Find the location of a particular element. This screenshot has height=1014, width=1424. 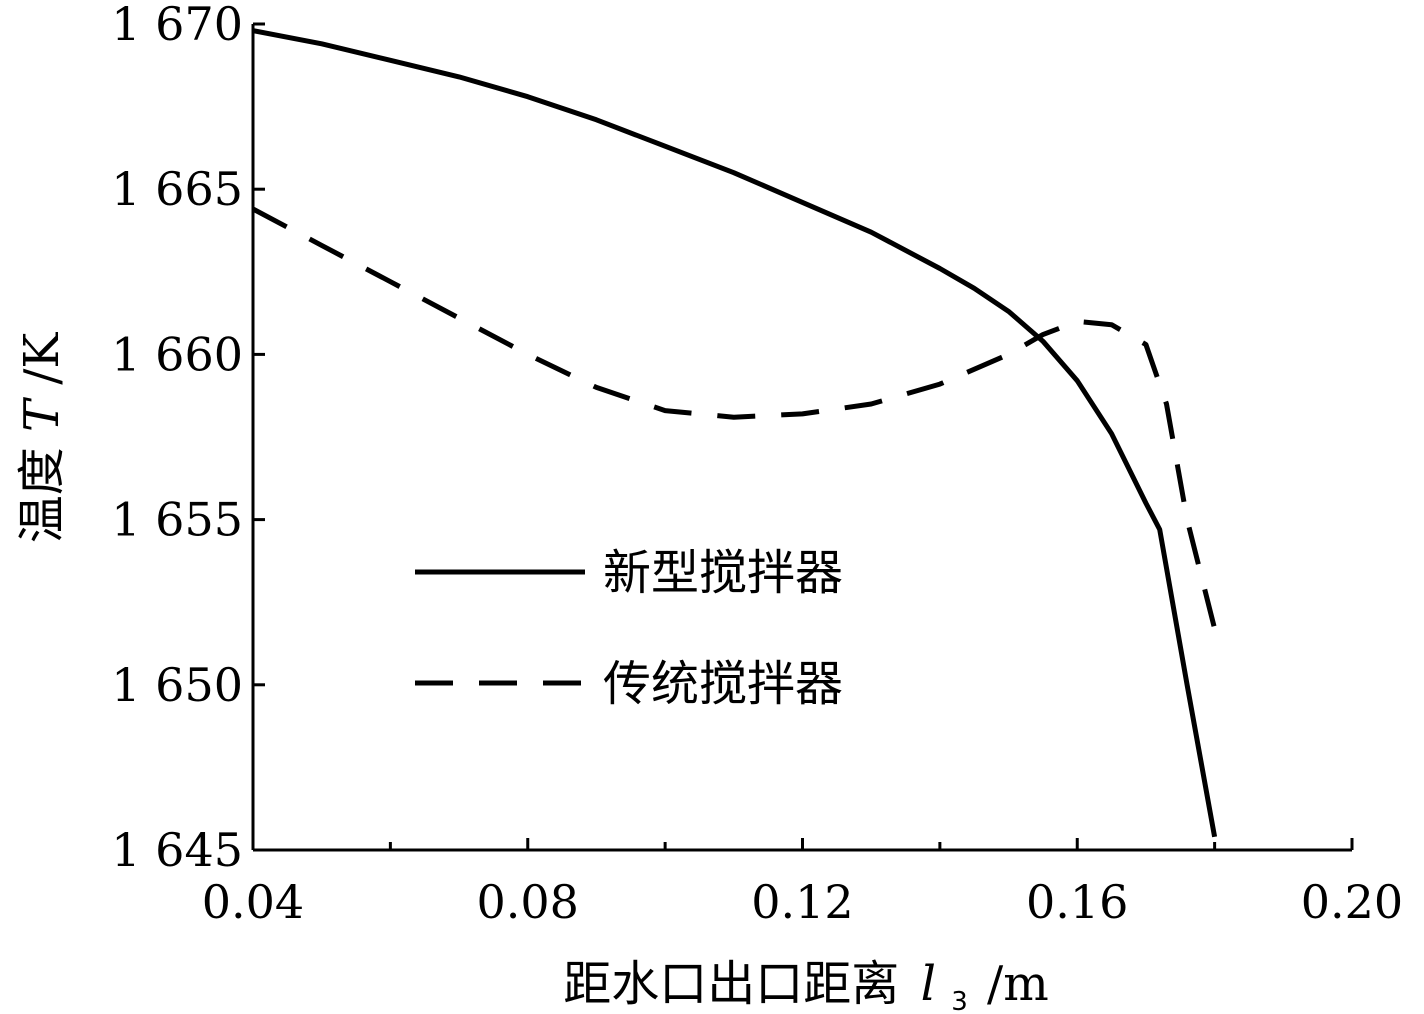

x-axis-title: 距水口出口距离 l 3 /m is located at coordinates (805, 985).